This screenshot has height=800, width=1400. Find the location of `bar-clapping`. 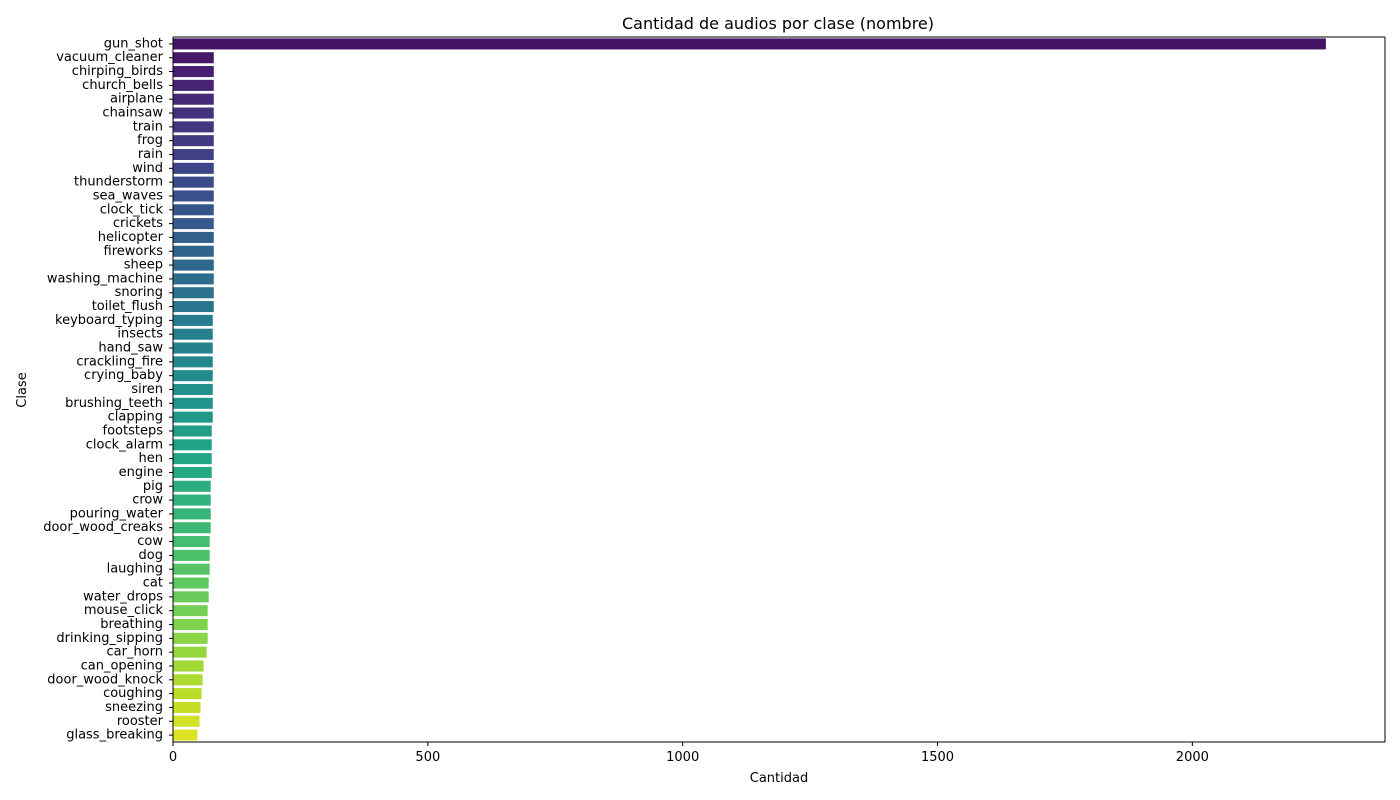

bar-clapping is located at coordinates (193, 417).